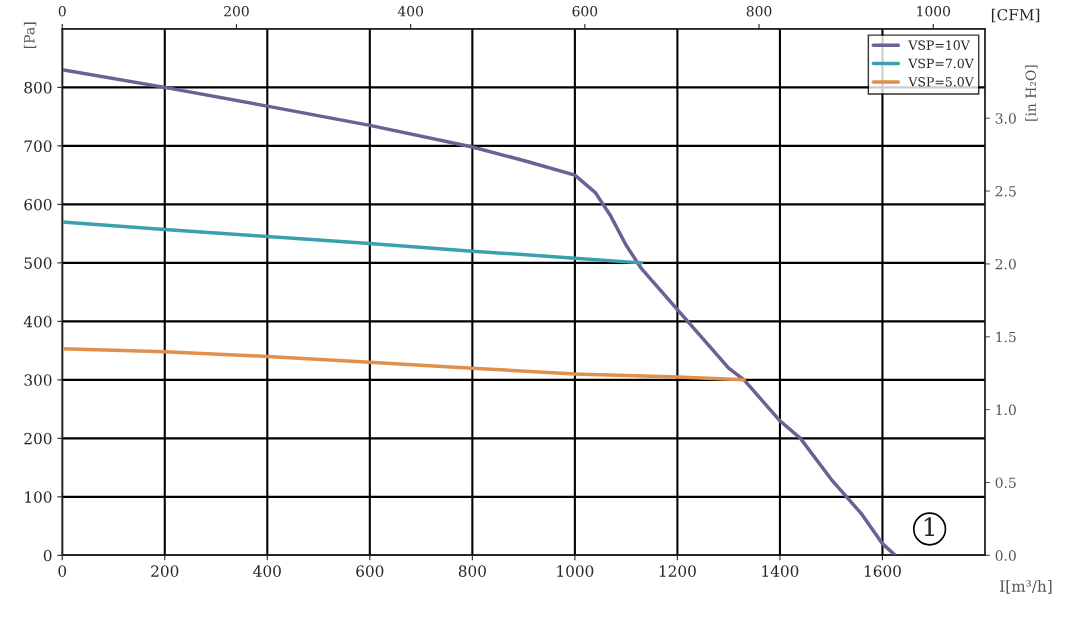  What do you see at coordinates (759, 11) in the screenshot?
I see `x2-tick-label: 800` at bounding box center [759, 11].